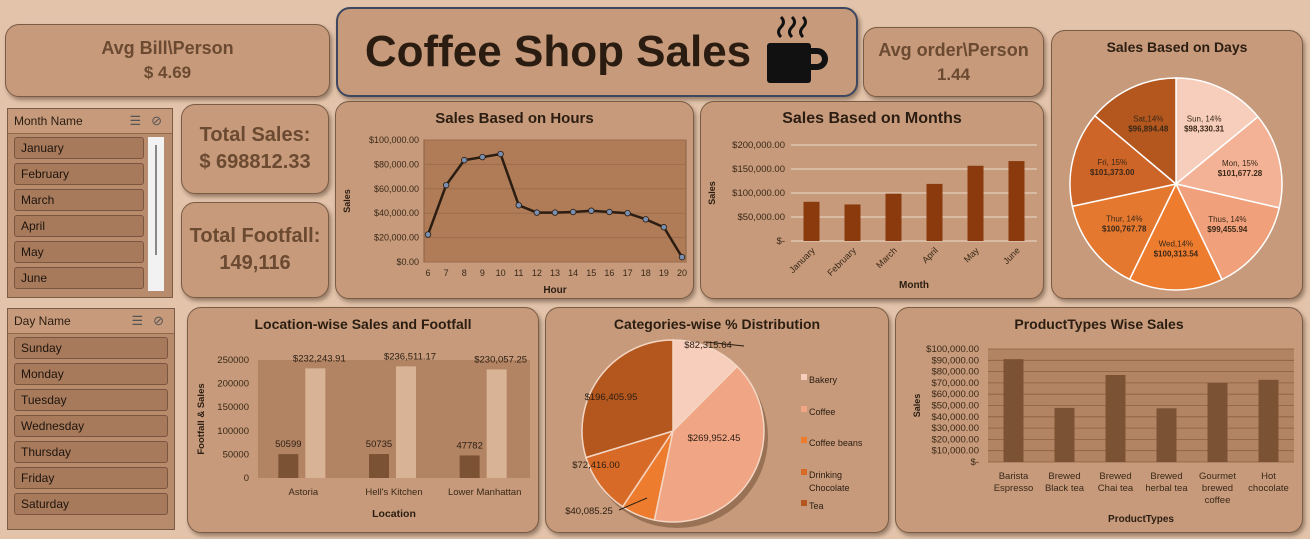  Describe the element at coordinates (156, 200) in the screenshot. I see `scrollbar-thumb` at that location.